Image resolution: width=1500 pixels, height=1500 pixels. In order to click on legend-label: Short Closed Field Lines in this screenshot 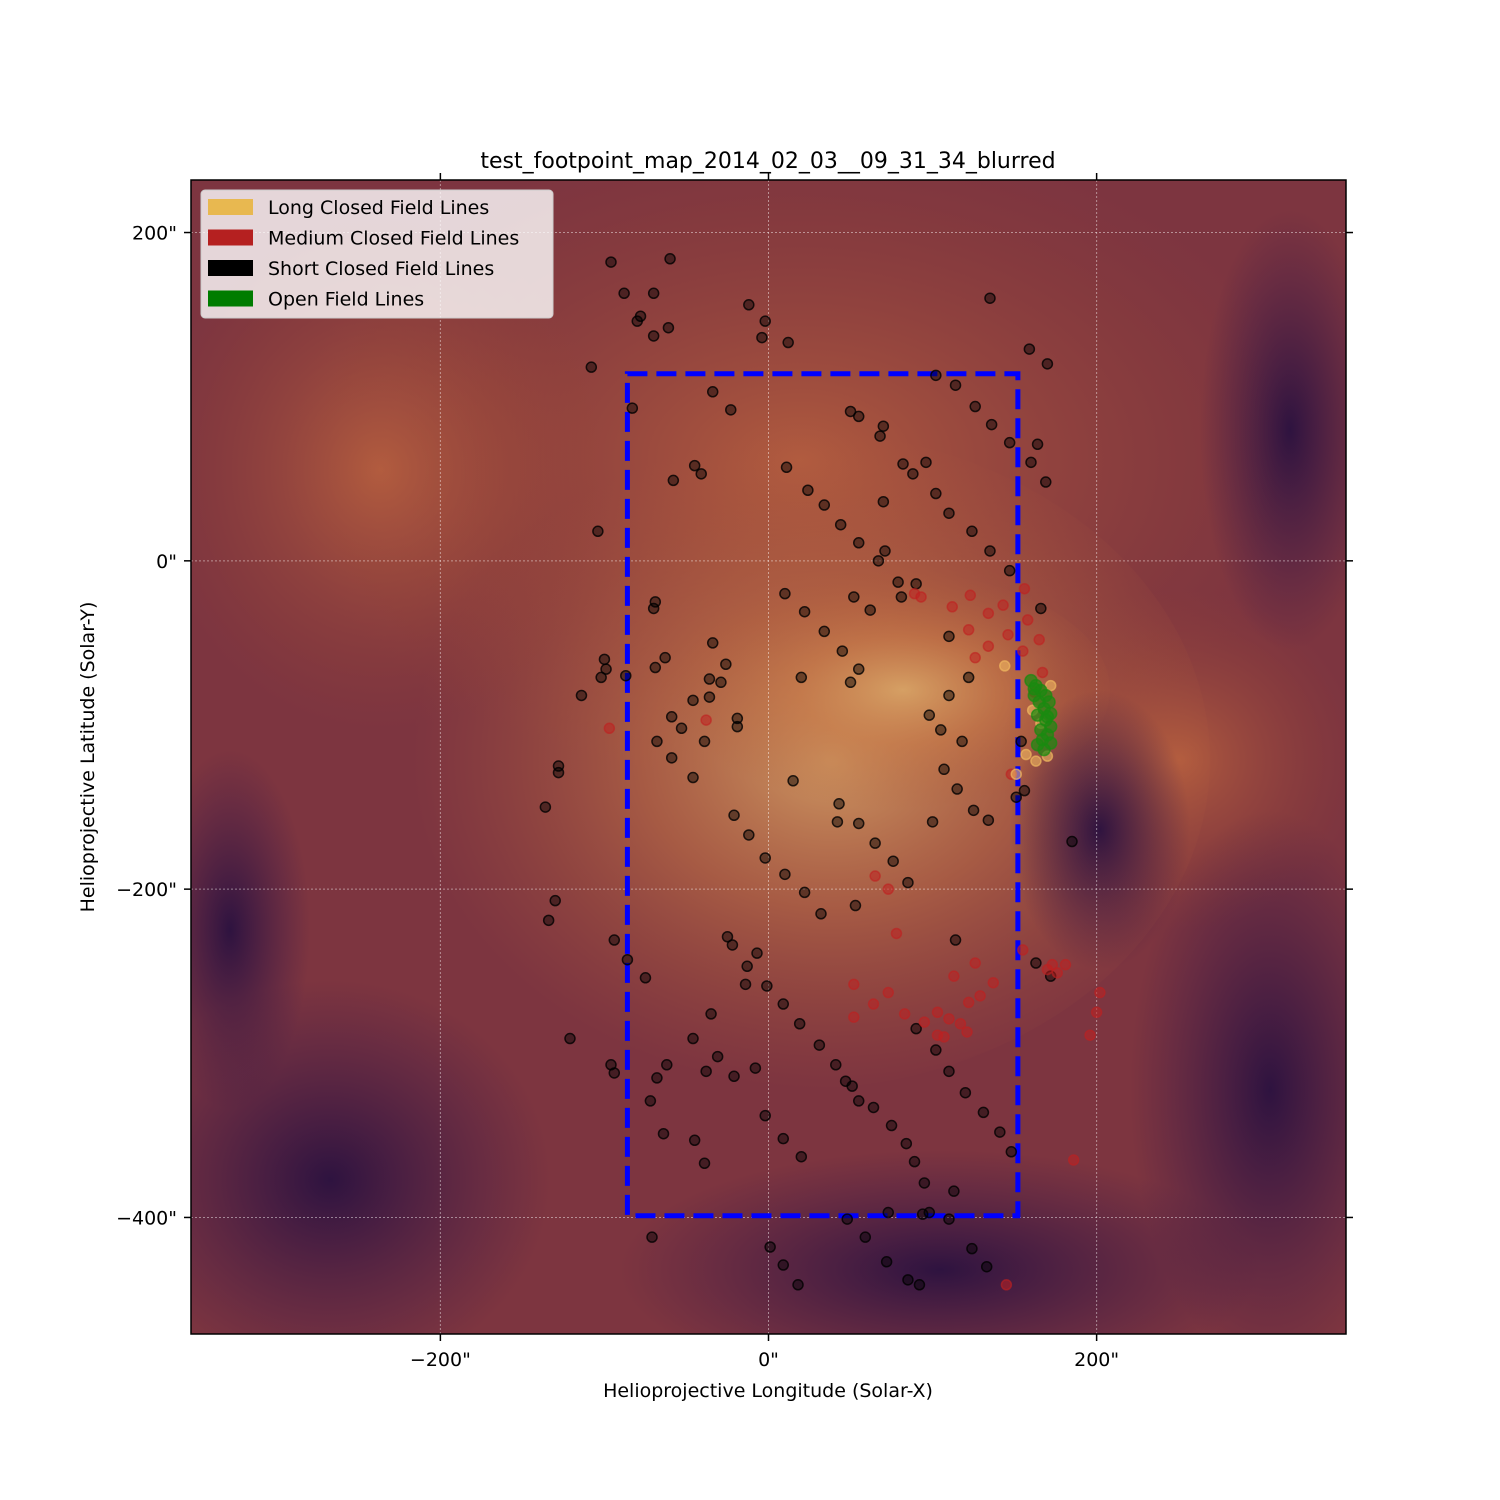, I will do `click(381, 269)`.